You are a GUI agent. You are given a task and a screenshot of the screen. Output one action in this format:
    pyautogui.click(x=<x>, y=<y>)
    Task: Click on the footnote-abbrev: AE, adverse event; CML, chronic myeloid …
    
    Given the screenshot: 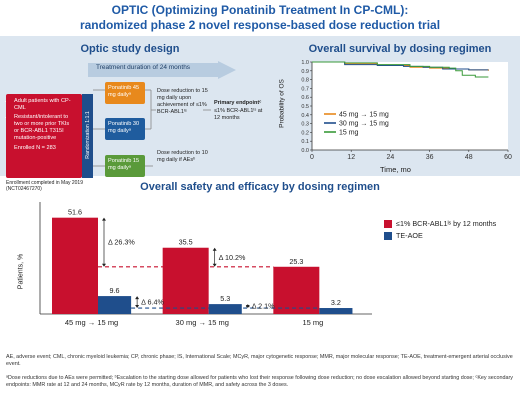 What is the action you would take?
    pyautogui.click(x=259, y=360)
    